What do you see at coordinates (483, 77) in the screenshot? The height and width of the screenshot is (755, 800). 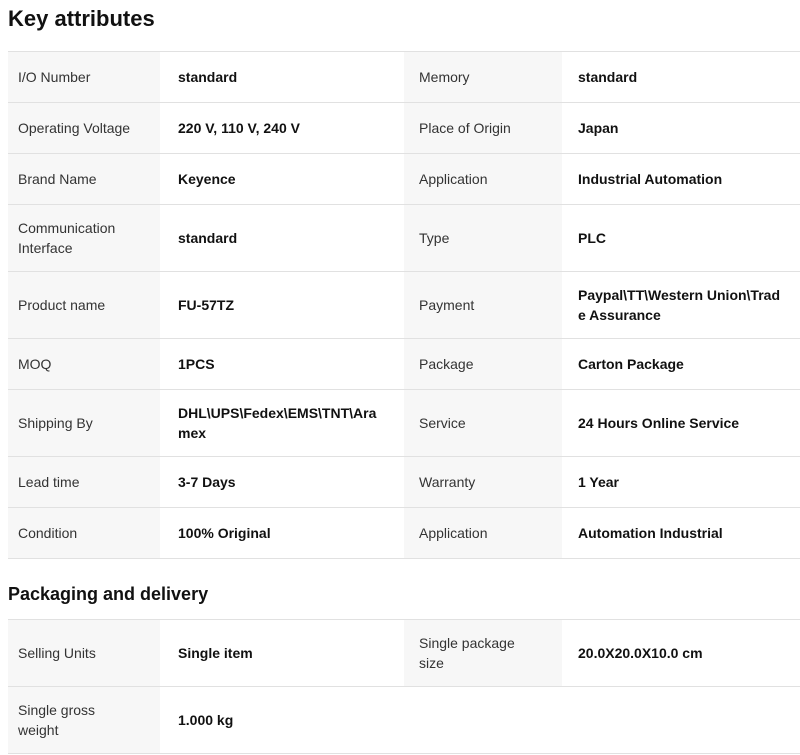 I see `attribute-label-cell: Memory` at bounding box center [483, 77].